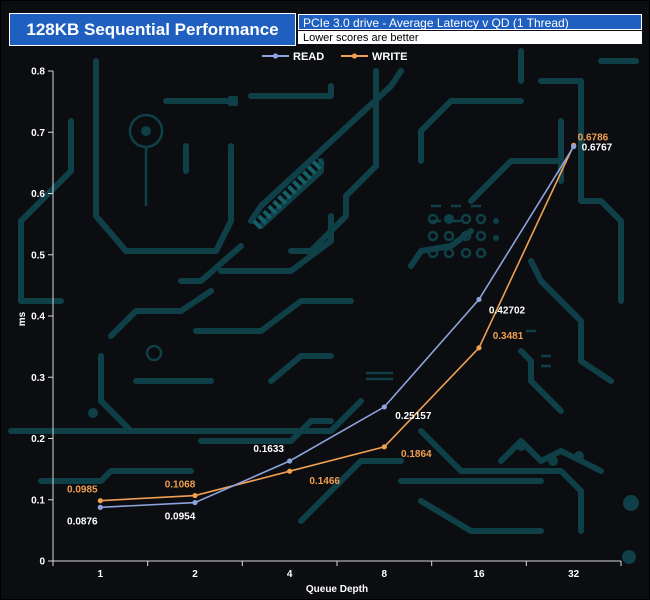 Image resolution: width=650 pixels, height=600 pixels. What do you see at coordinates (38, 378) in the screenshot?
I see `y-tick-label: 0.3` at bounding box center [38, 378].